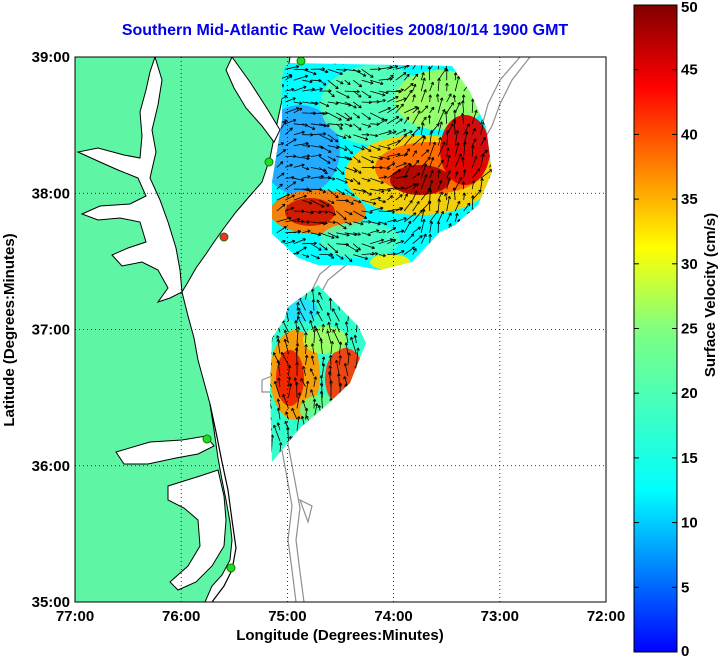  I want to click on delaware-bay, so click(253, 100).